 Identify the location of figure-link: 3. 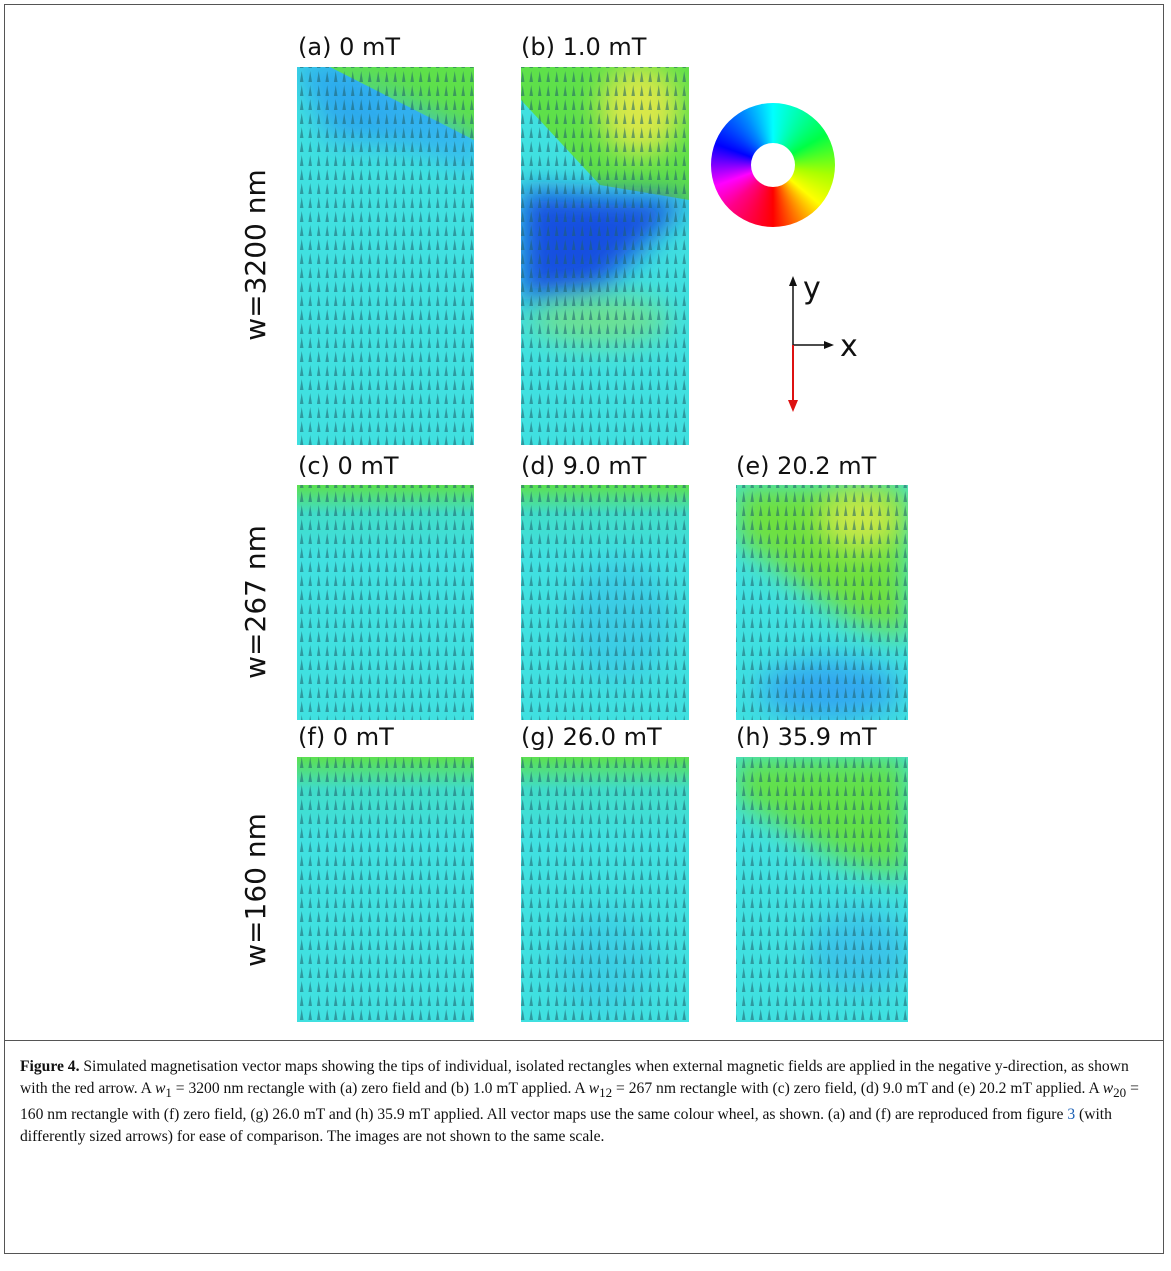
(1071, 1115).